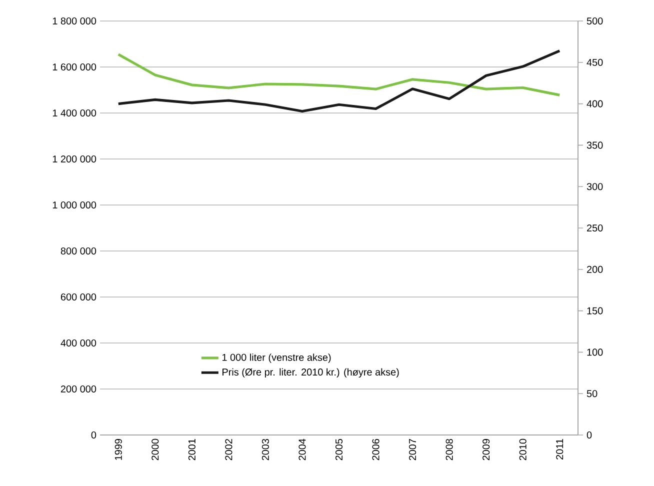 This screenshot has width=654, height=486. I want to click on x-tick-label: 2010, so click(522, 449).